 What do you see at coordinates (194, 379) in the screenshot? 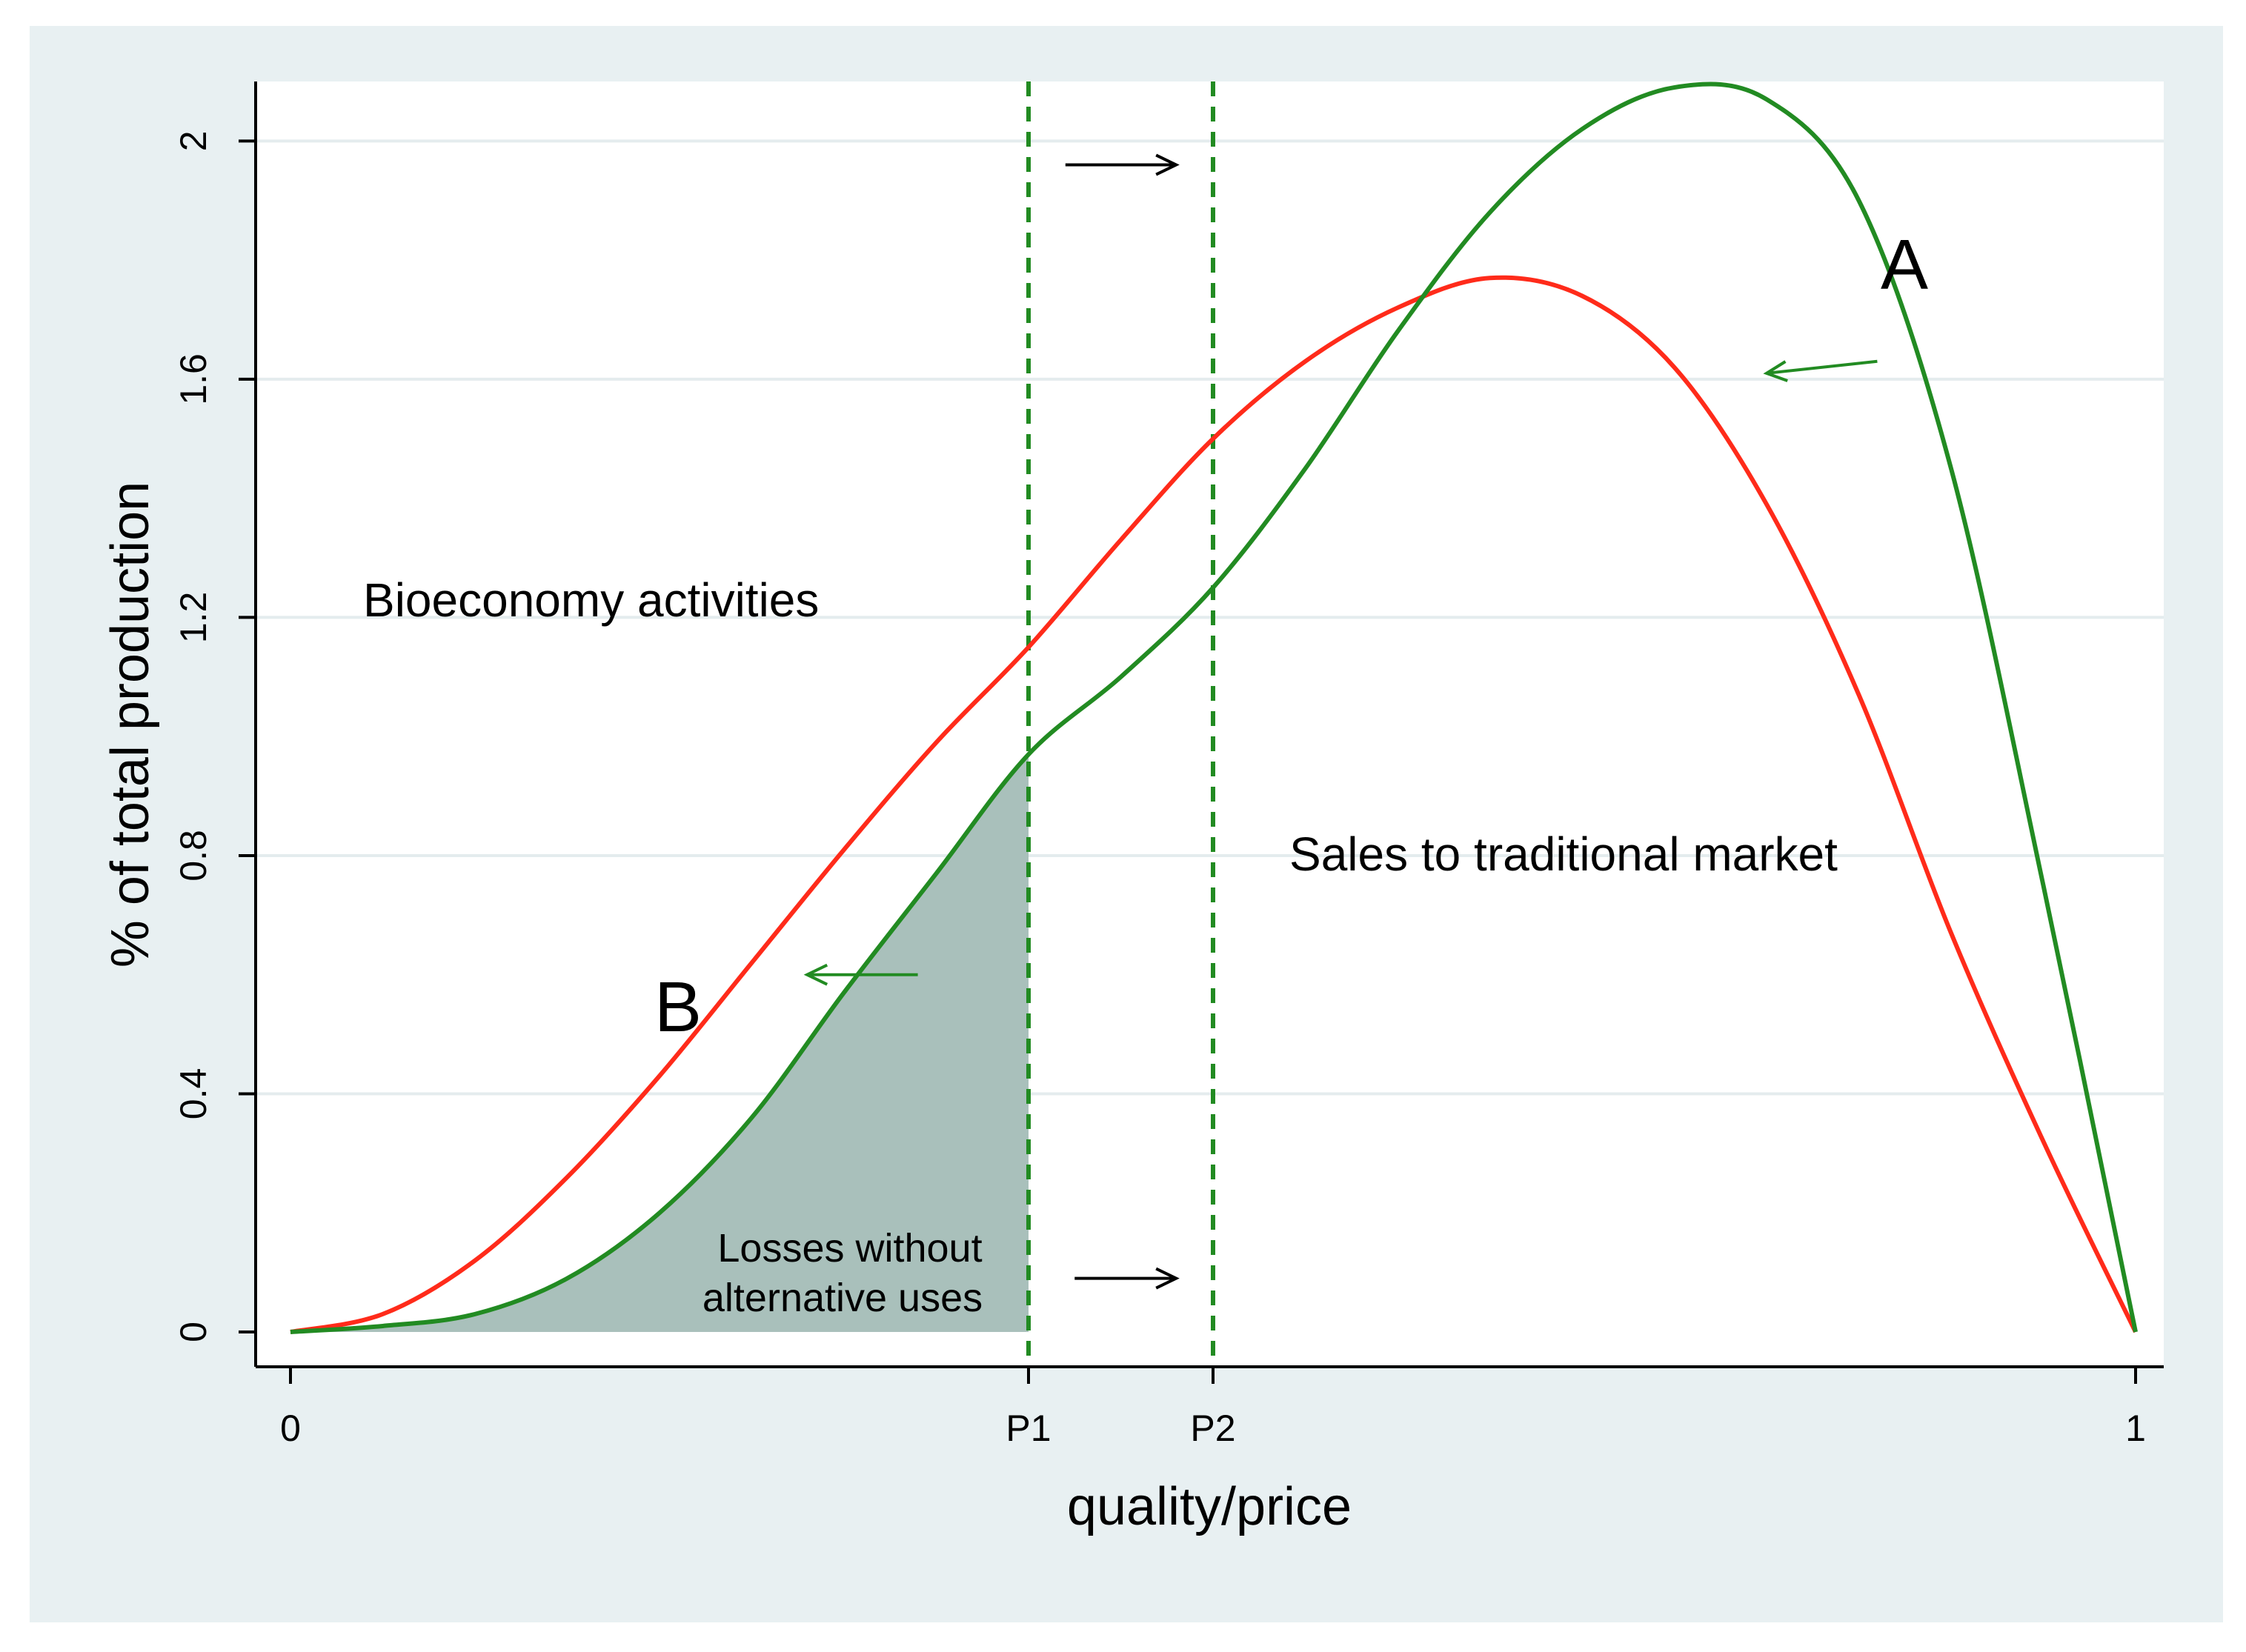
I see `y-tick-label-4: 1.6` at bounding box center [194, 379].